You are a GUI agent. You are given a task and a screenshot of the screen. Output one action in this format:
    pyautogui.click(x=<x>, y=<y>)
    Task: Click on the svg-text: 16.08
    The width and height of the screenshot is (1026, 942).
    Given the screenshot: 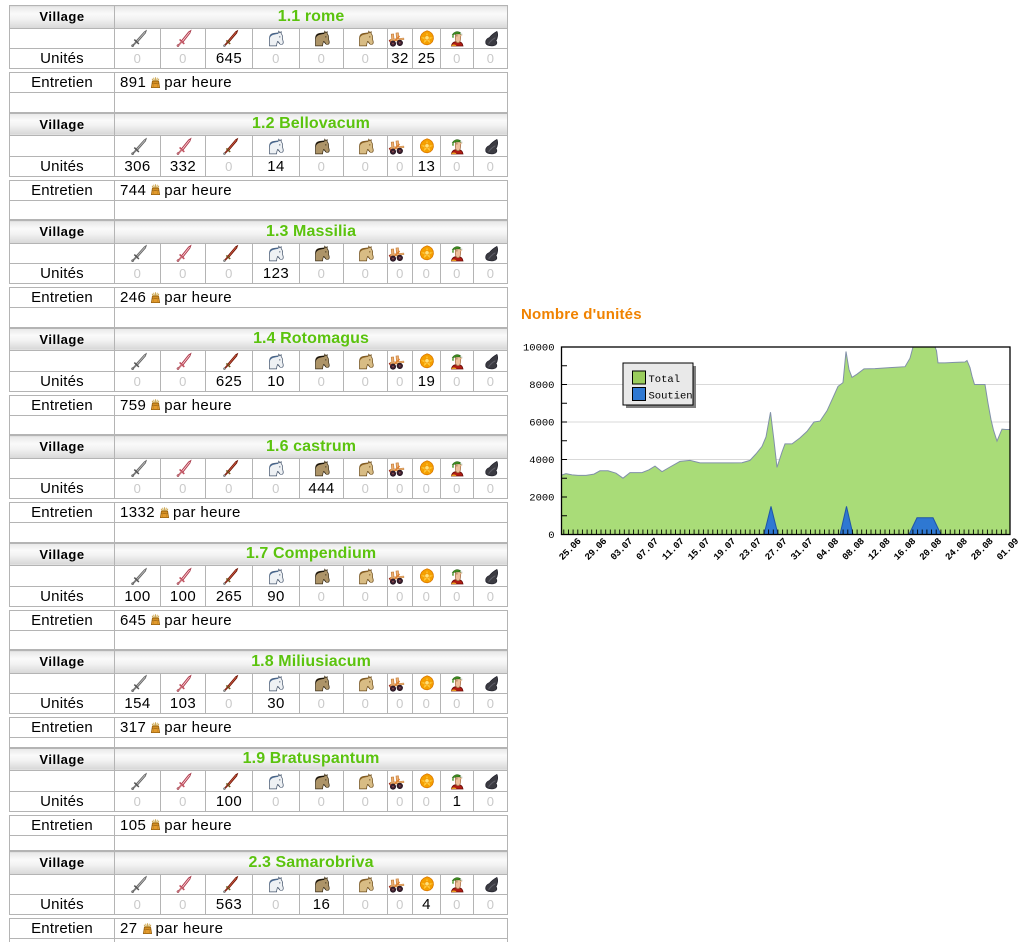 What is the action you would take?
    pyautogui.click(x=905, y=549)
    